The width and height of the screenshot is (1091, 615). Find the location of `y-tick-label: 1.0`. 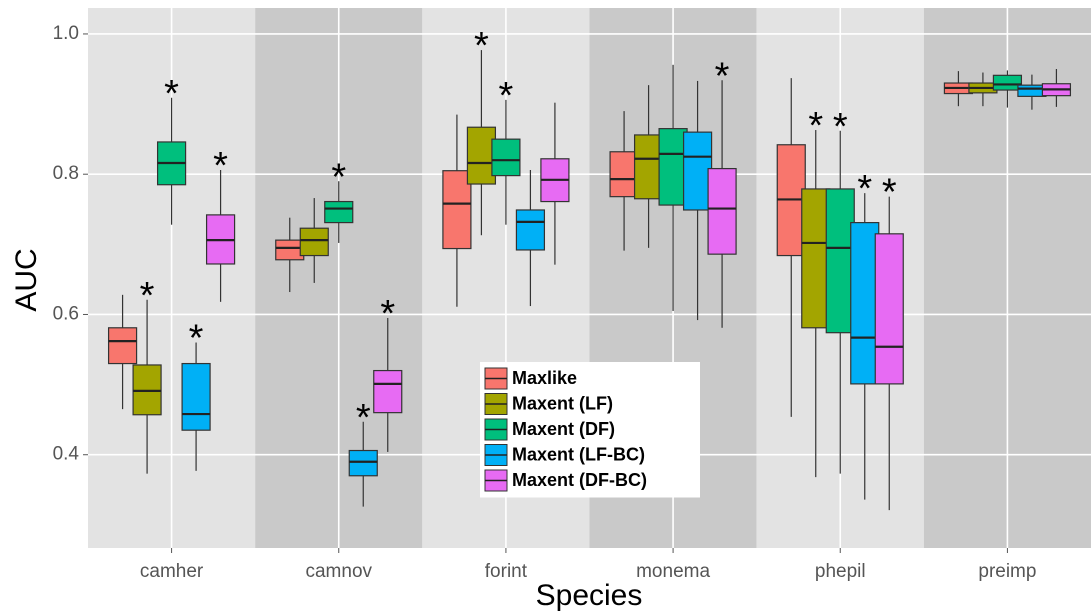

y-tick-label: 1.0 is located at coordinates (66, 33).